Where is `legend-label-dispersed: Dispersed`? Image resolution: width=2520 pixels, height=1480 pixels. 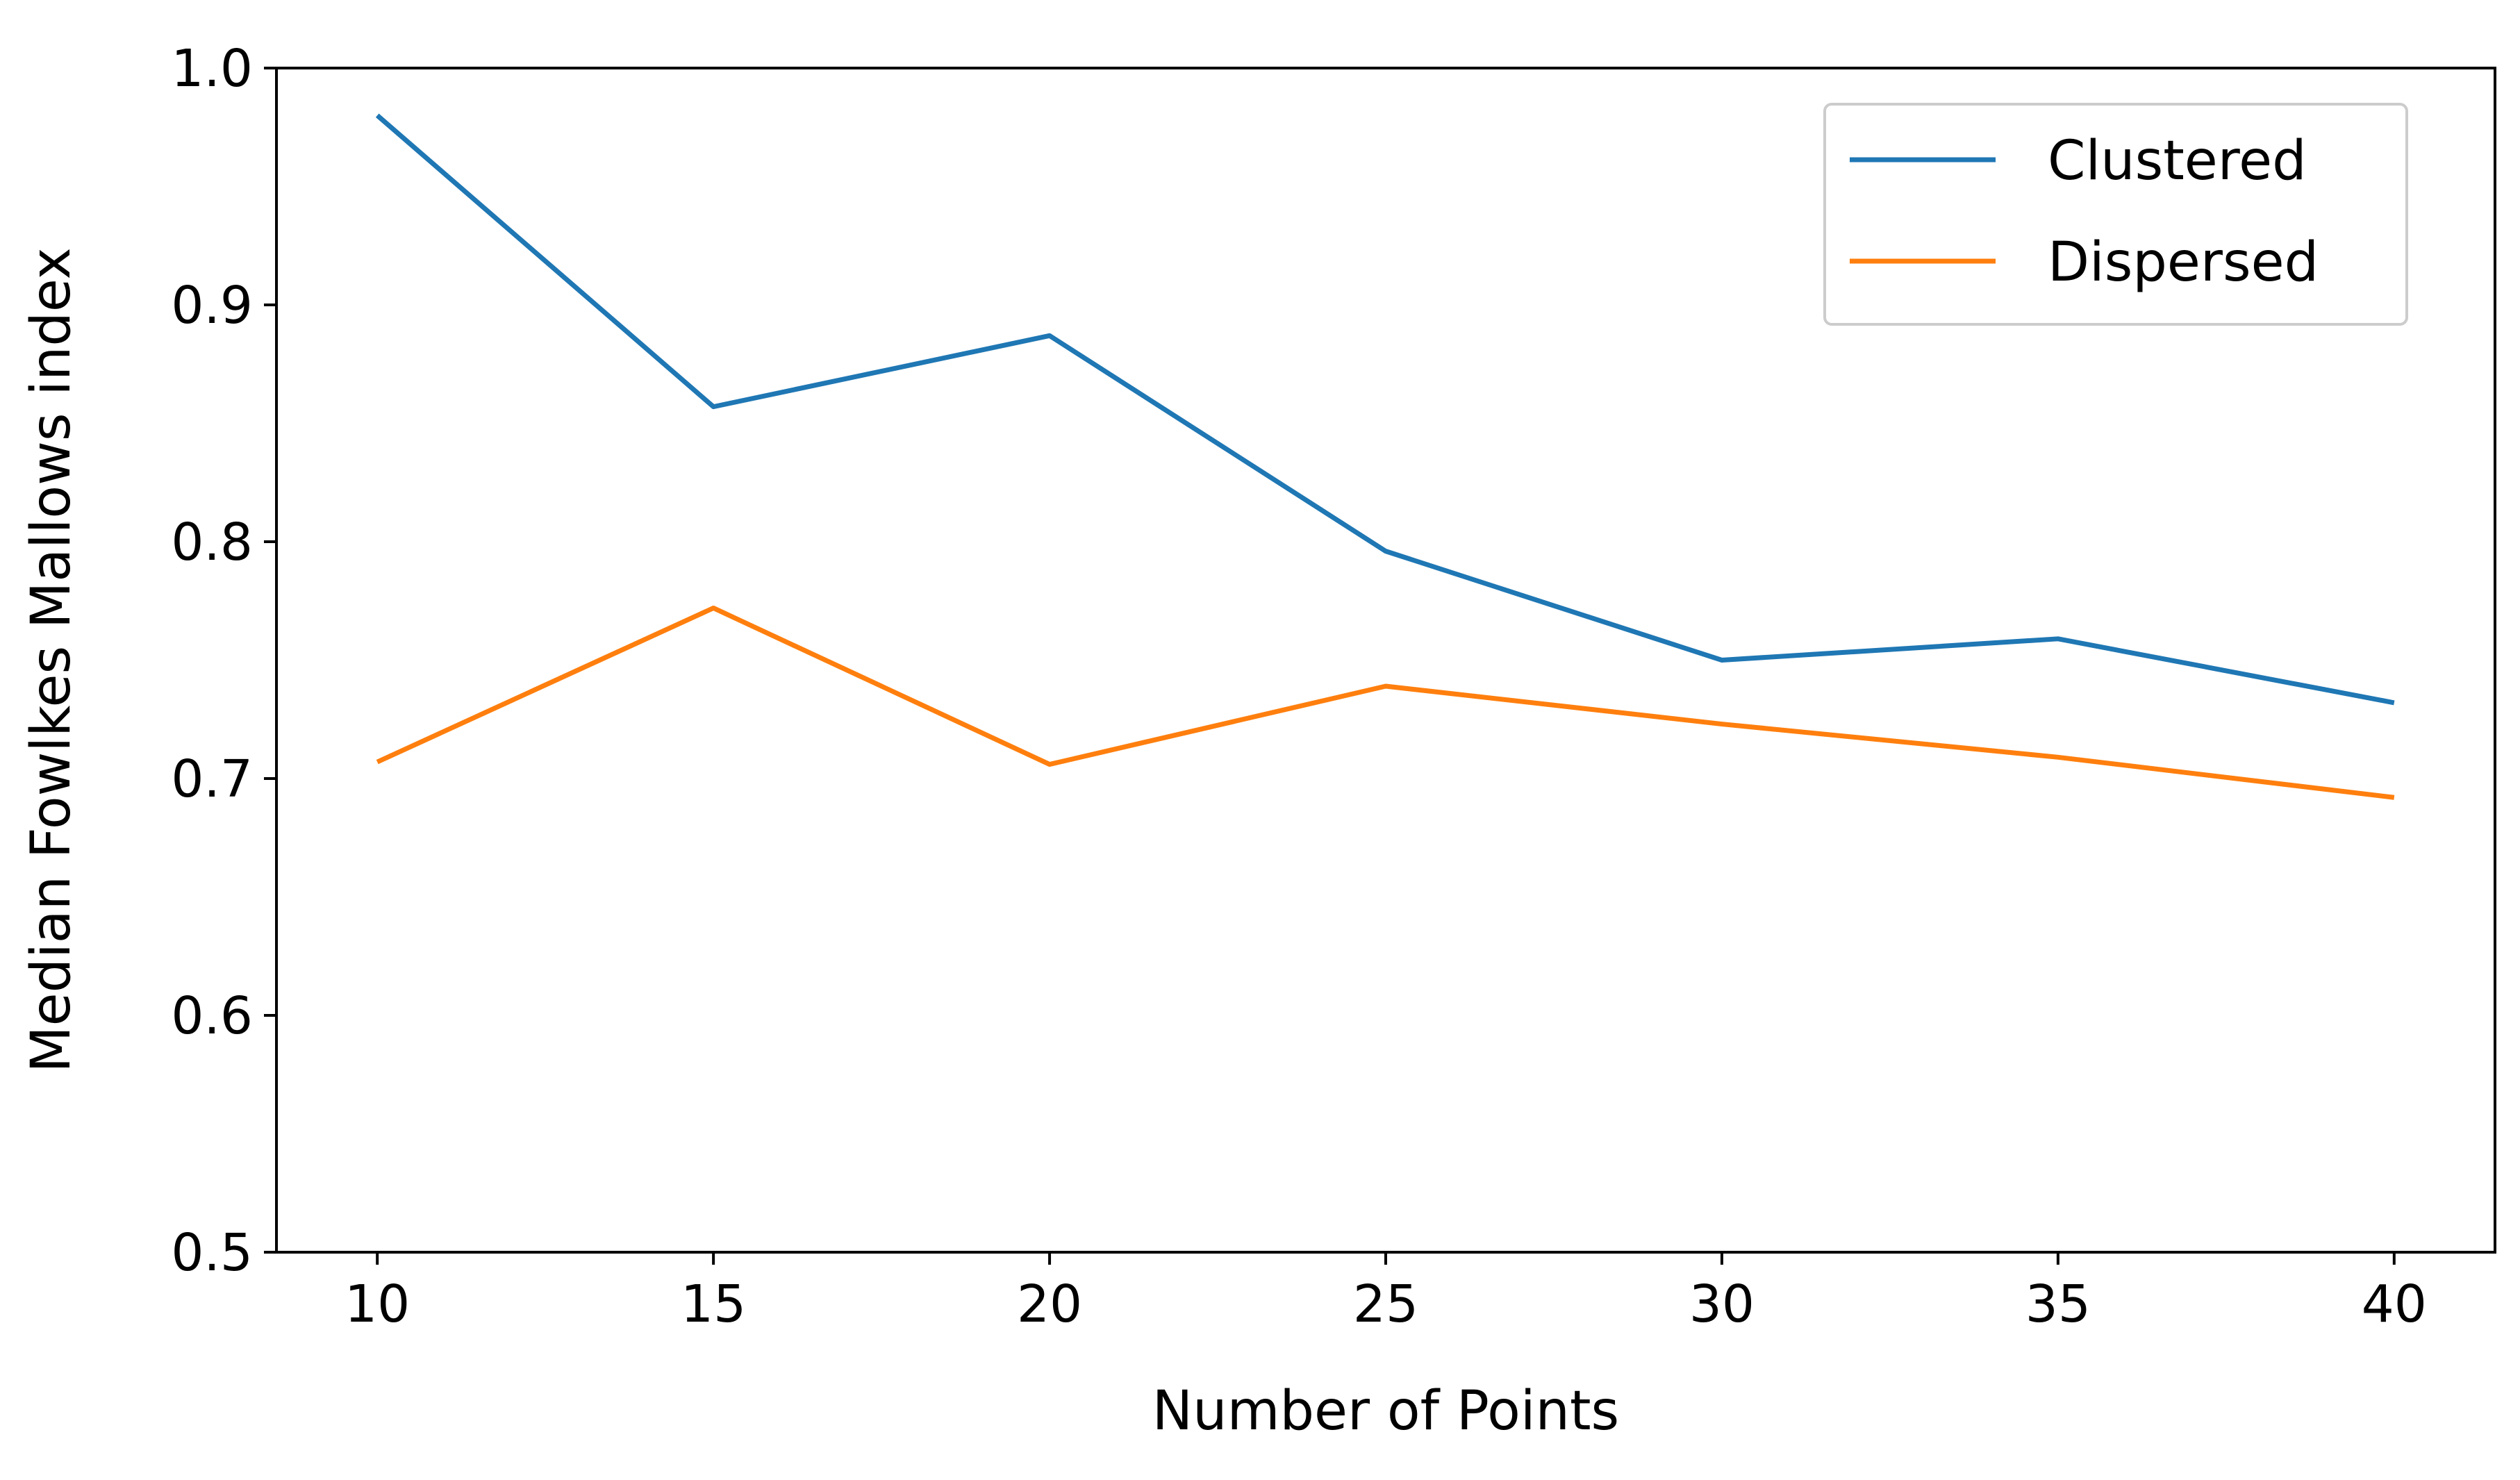
legend-label-dispersed: Dispersed is located at coordinates (2183, 262).